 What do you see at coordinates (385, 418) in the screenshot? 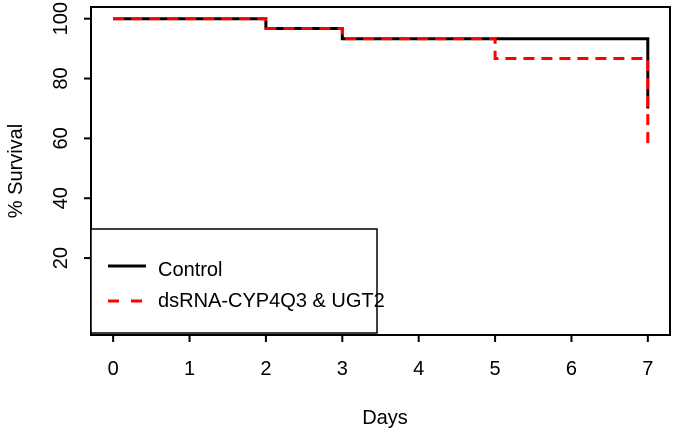
I see `x-axis-title: Days` at bounding box center [385, 418].